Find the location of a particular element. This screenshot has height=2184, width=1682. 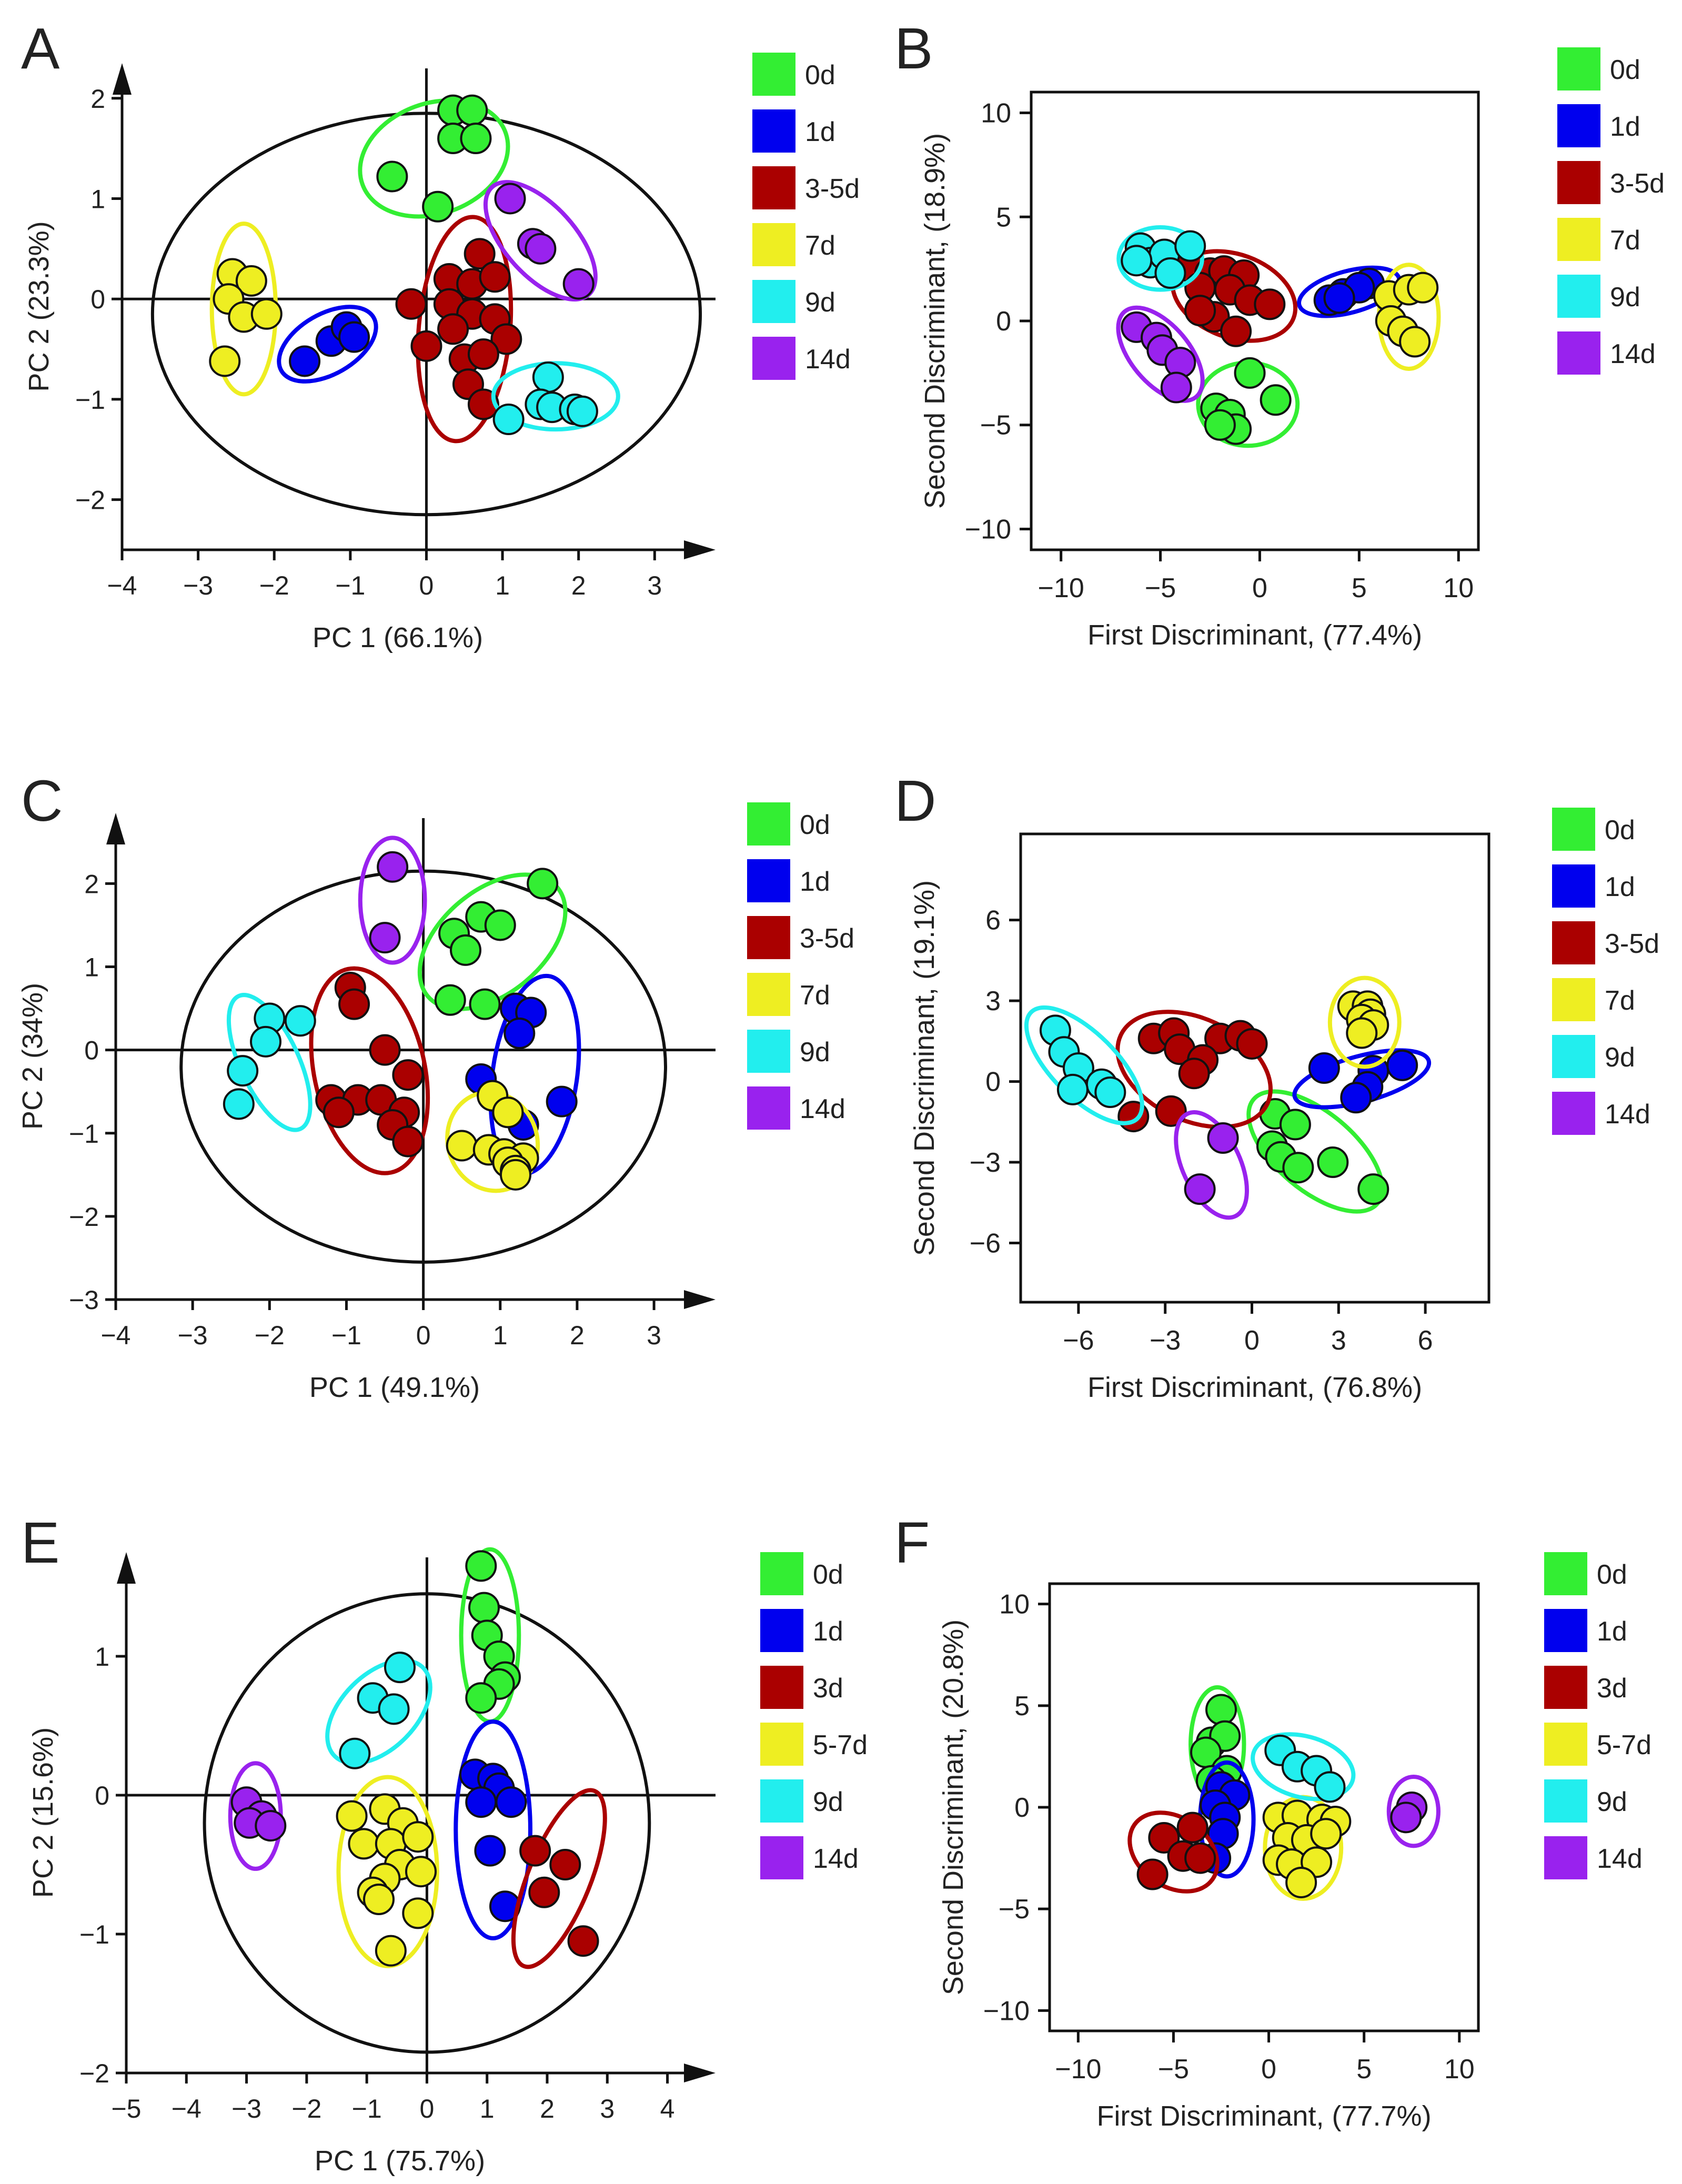

plot-frame is located at coordinates (1254, 1068).